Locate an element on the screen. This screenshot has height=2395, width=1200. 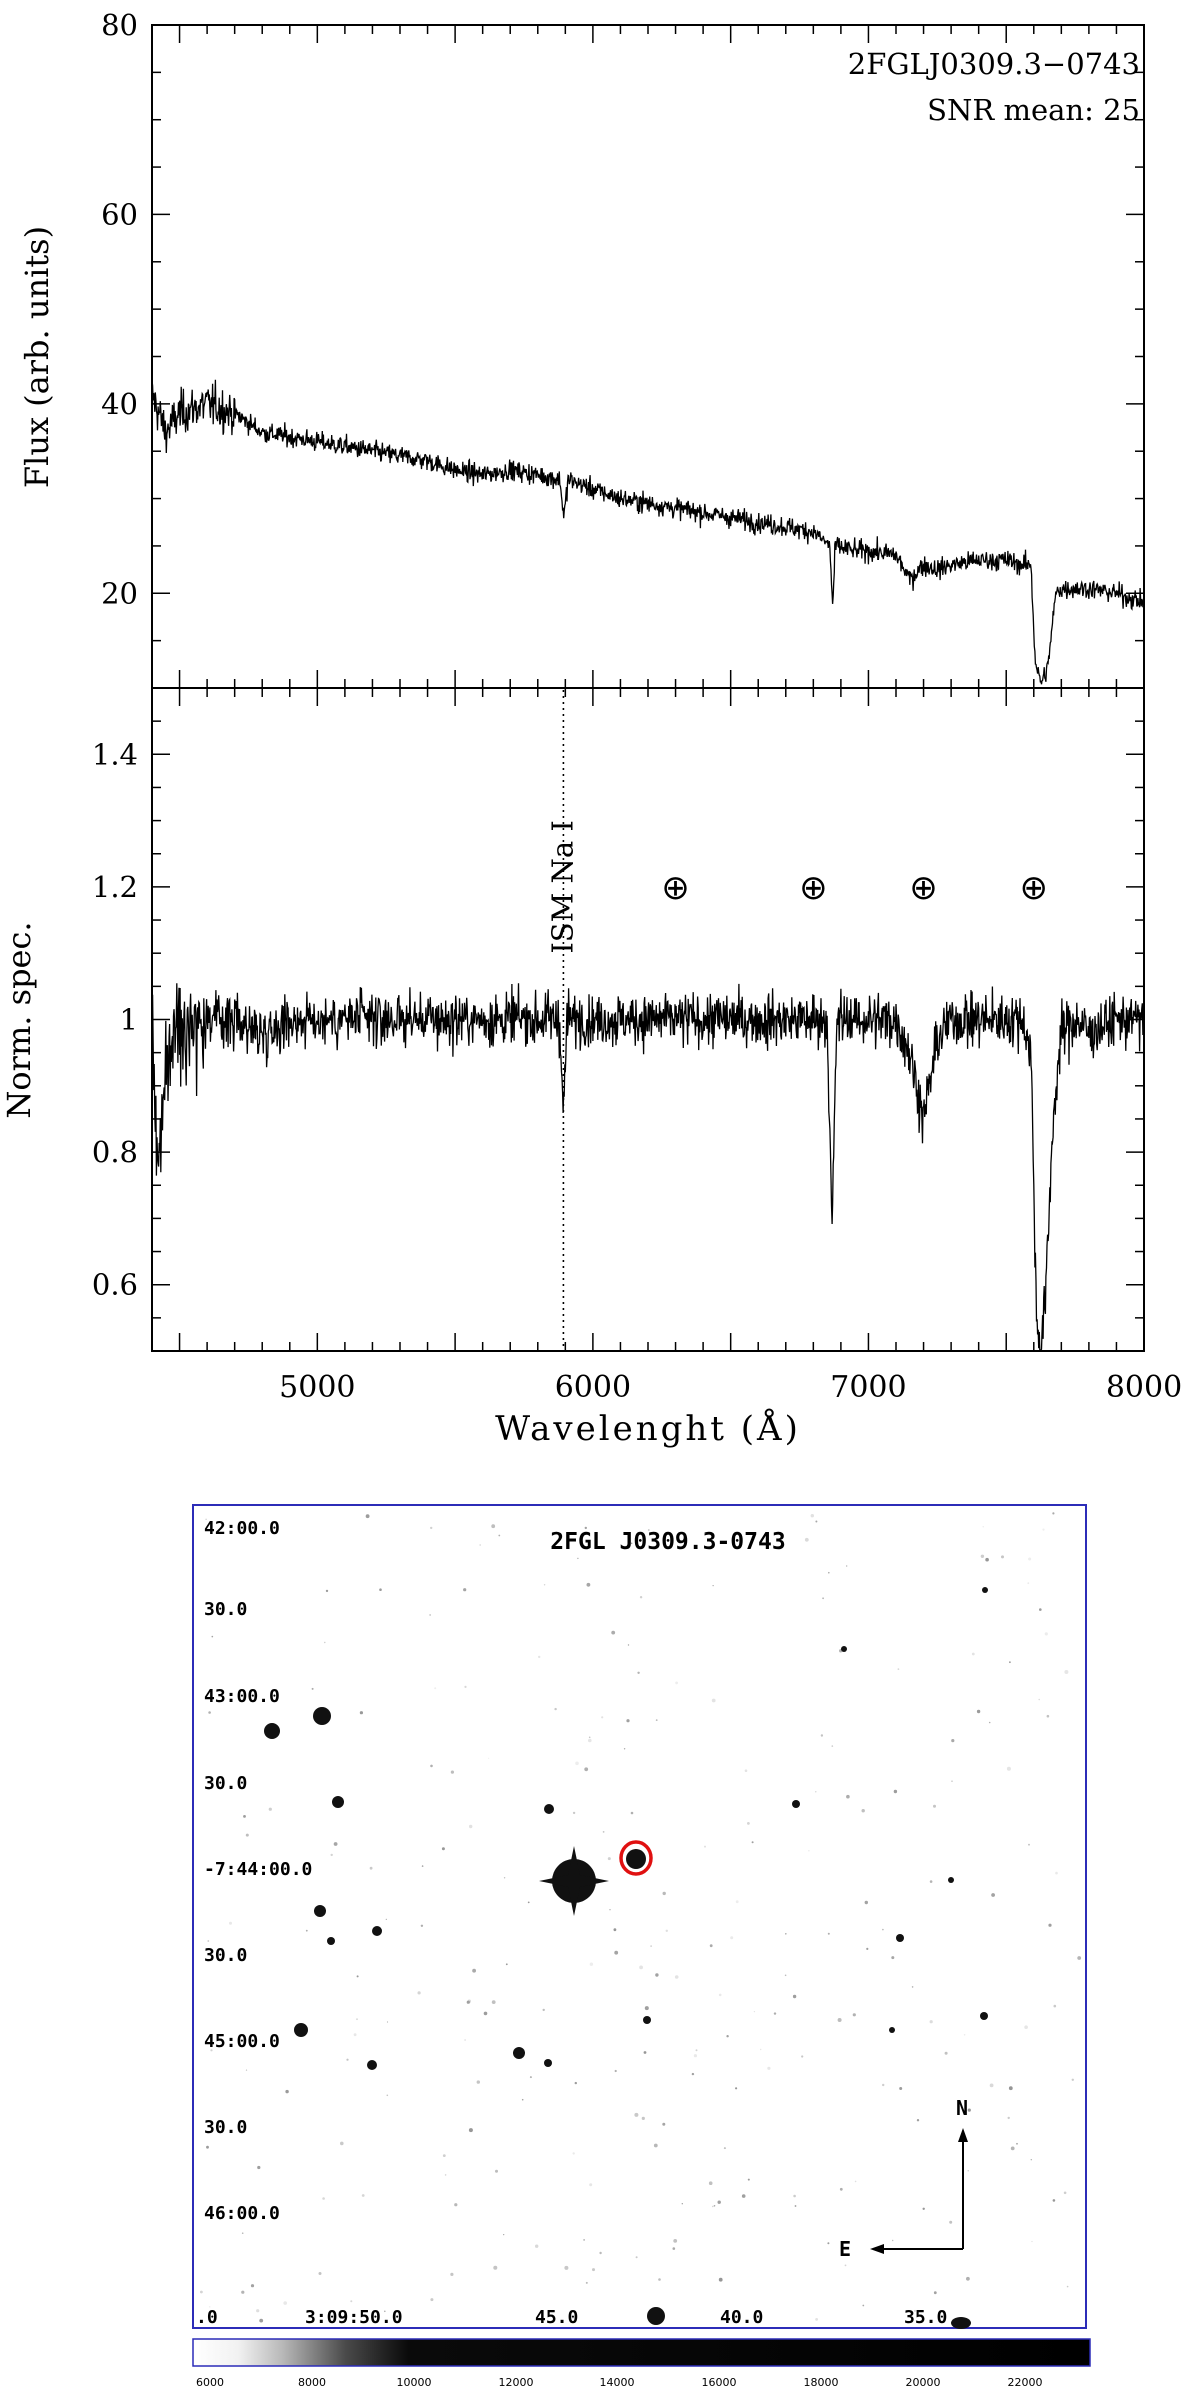
normalized-y-tick-label: 0.8 is located at coordinates (115, 1152).